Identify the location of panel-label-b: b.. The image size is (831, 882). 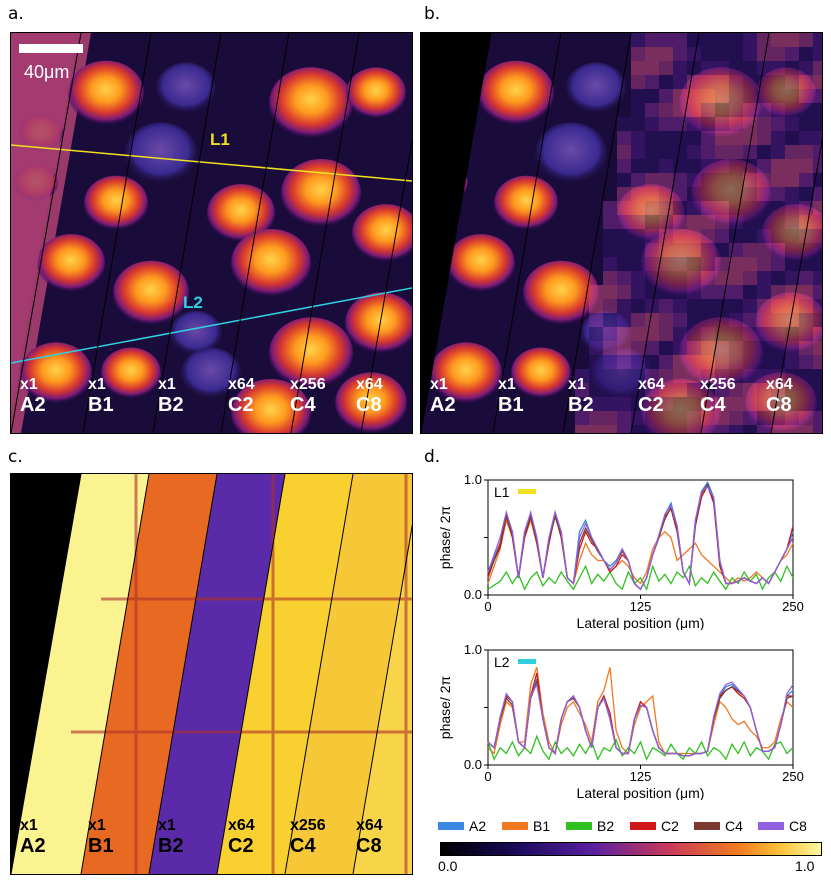
(432, 14).